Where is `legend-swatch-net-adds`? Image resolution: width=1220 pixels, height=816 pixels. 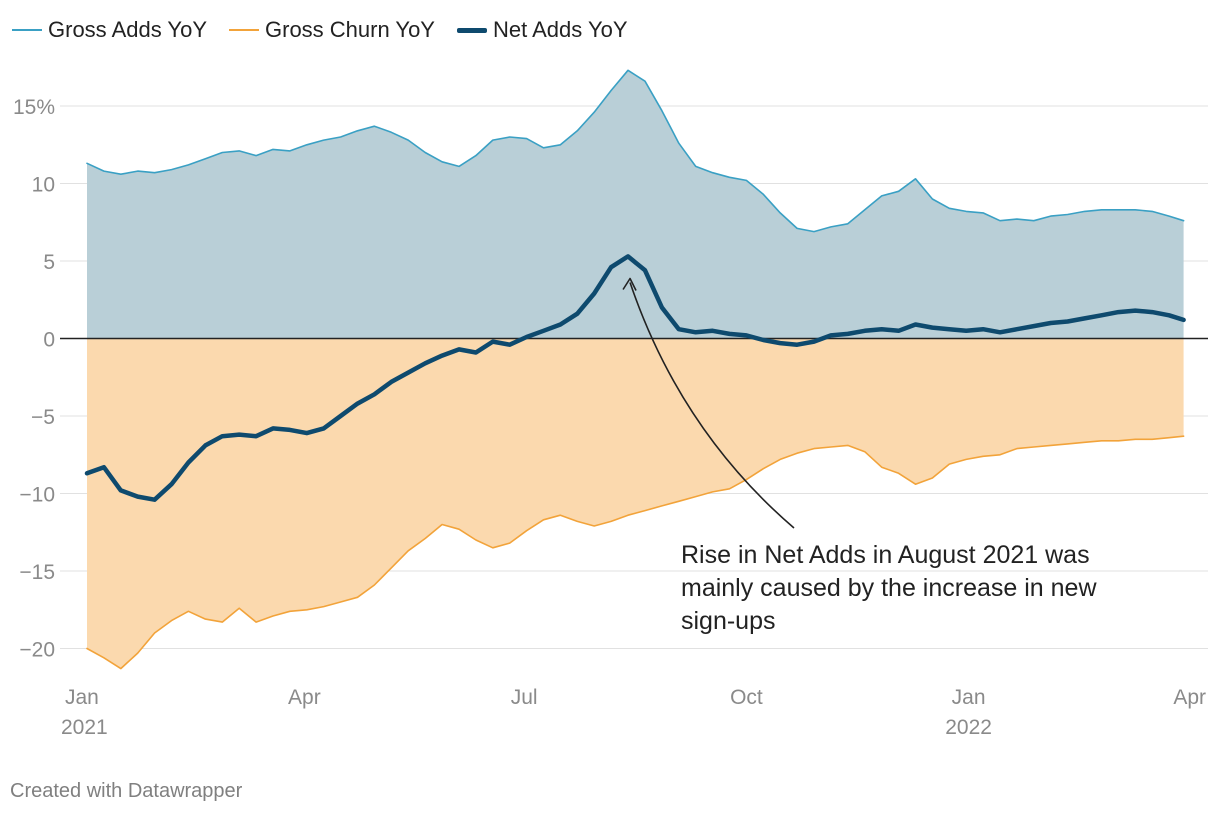
legend-swatch-net-adds is located at coordinates (471, 30).